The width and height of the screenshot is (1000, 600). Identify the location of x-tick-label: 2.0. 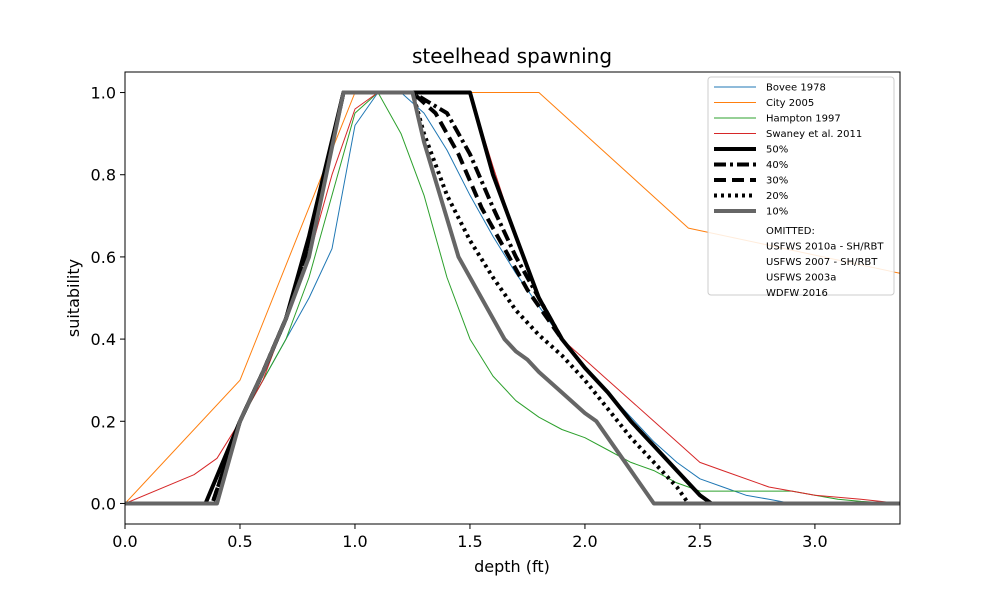
(584, 541).